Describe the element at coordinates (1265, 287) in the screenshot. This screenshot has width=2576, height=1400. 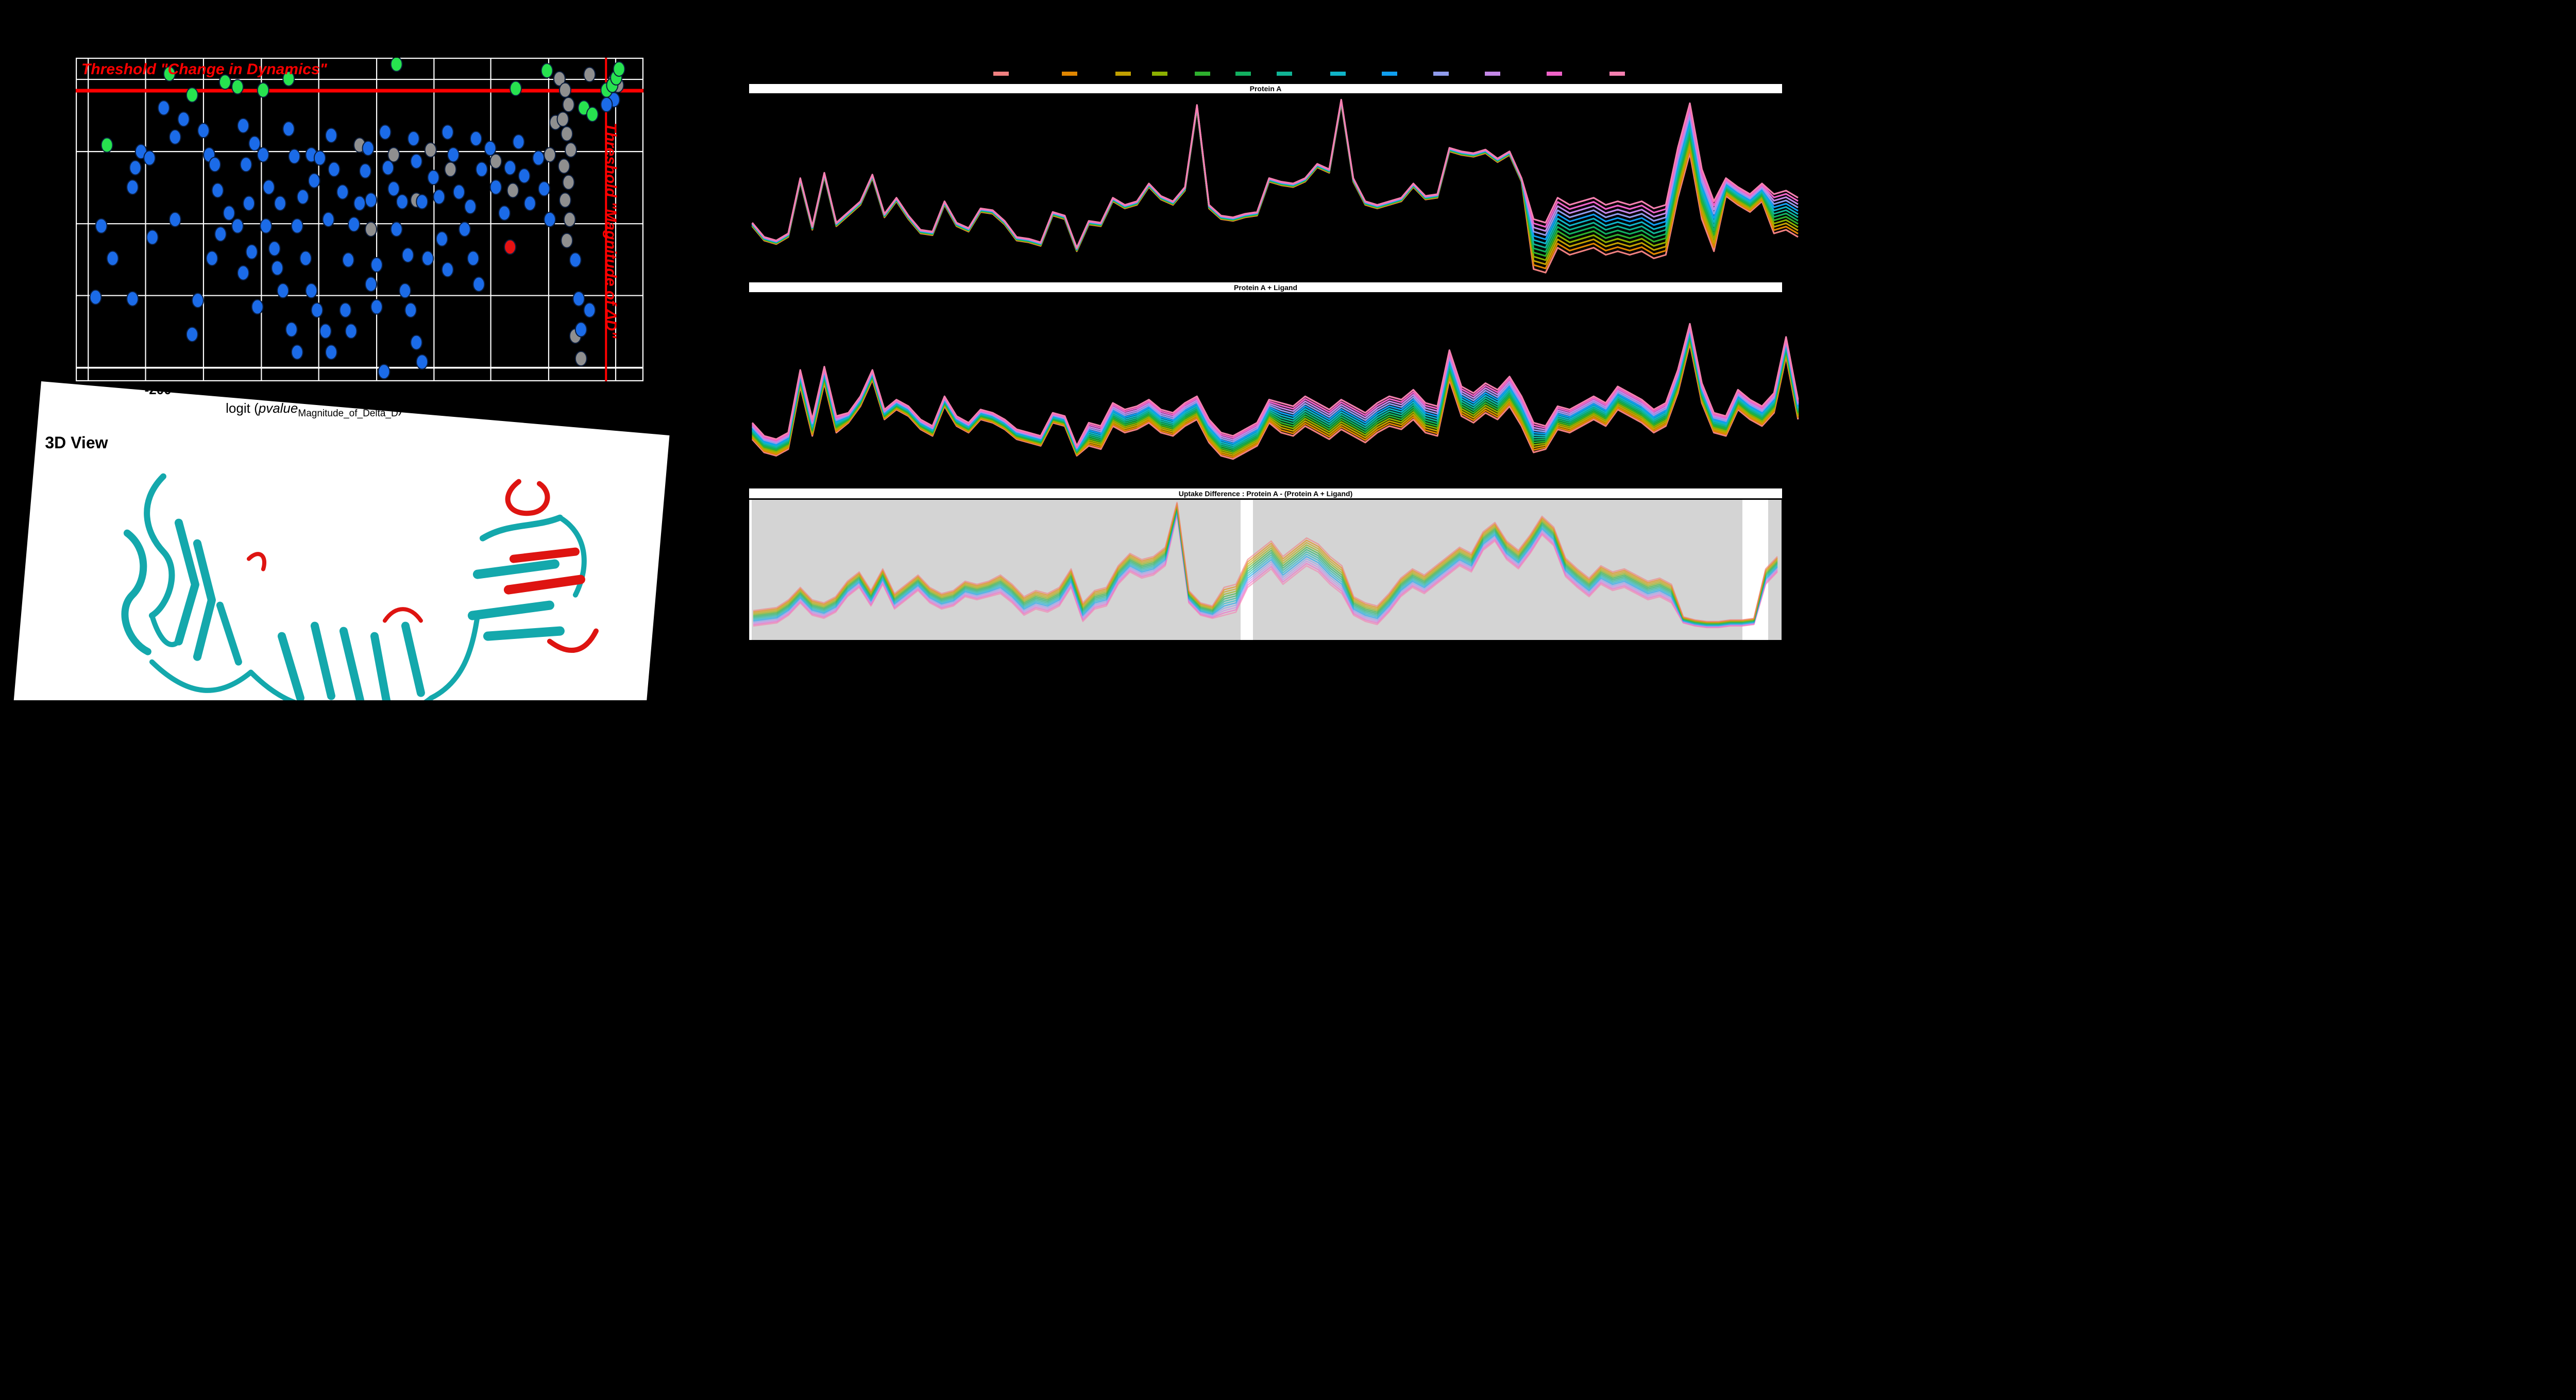
I see `panel-title-text: Protein A + Ligand` at that location.